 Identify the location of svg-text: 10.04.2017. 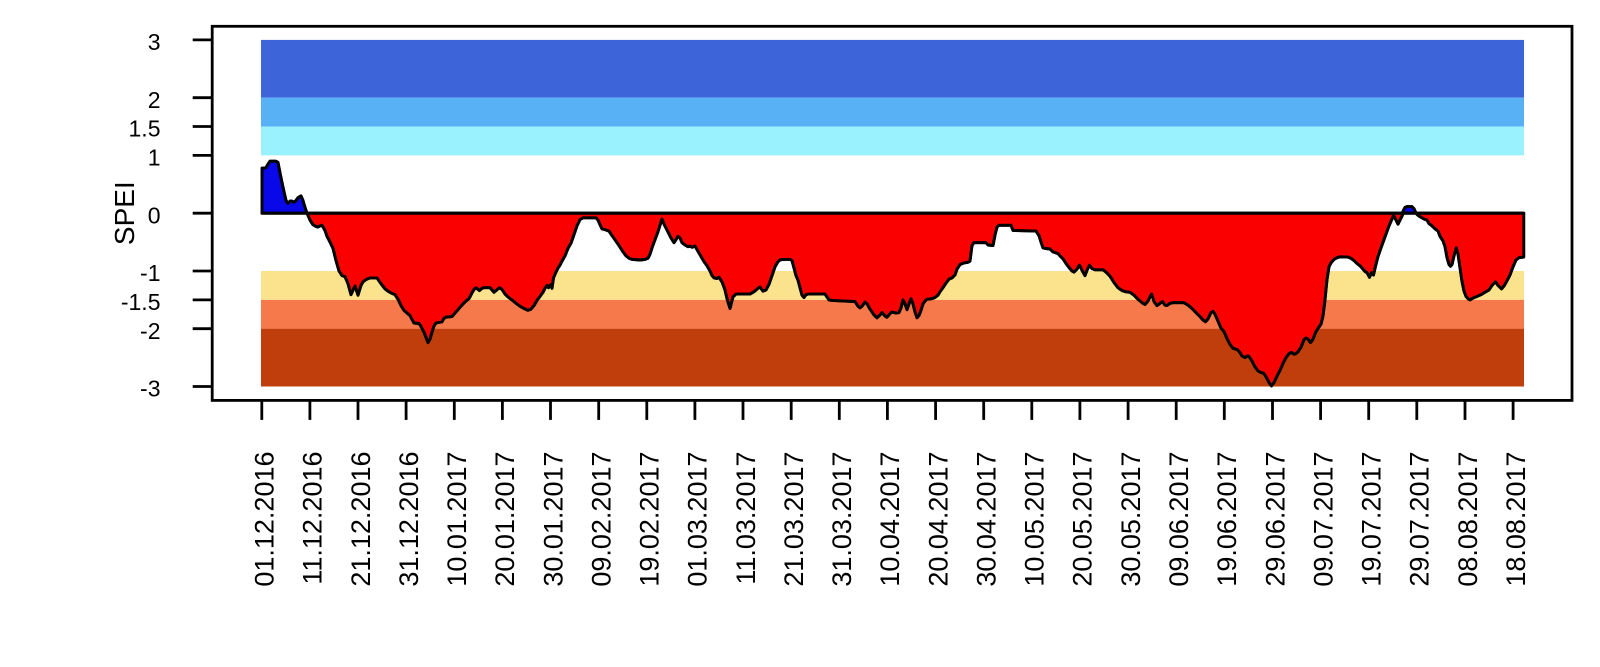
(890, 519).